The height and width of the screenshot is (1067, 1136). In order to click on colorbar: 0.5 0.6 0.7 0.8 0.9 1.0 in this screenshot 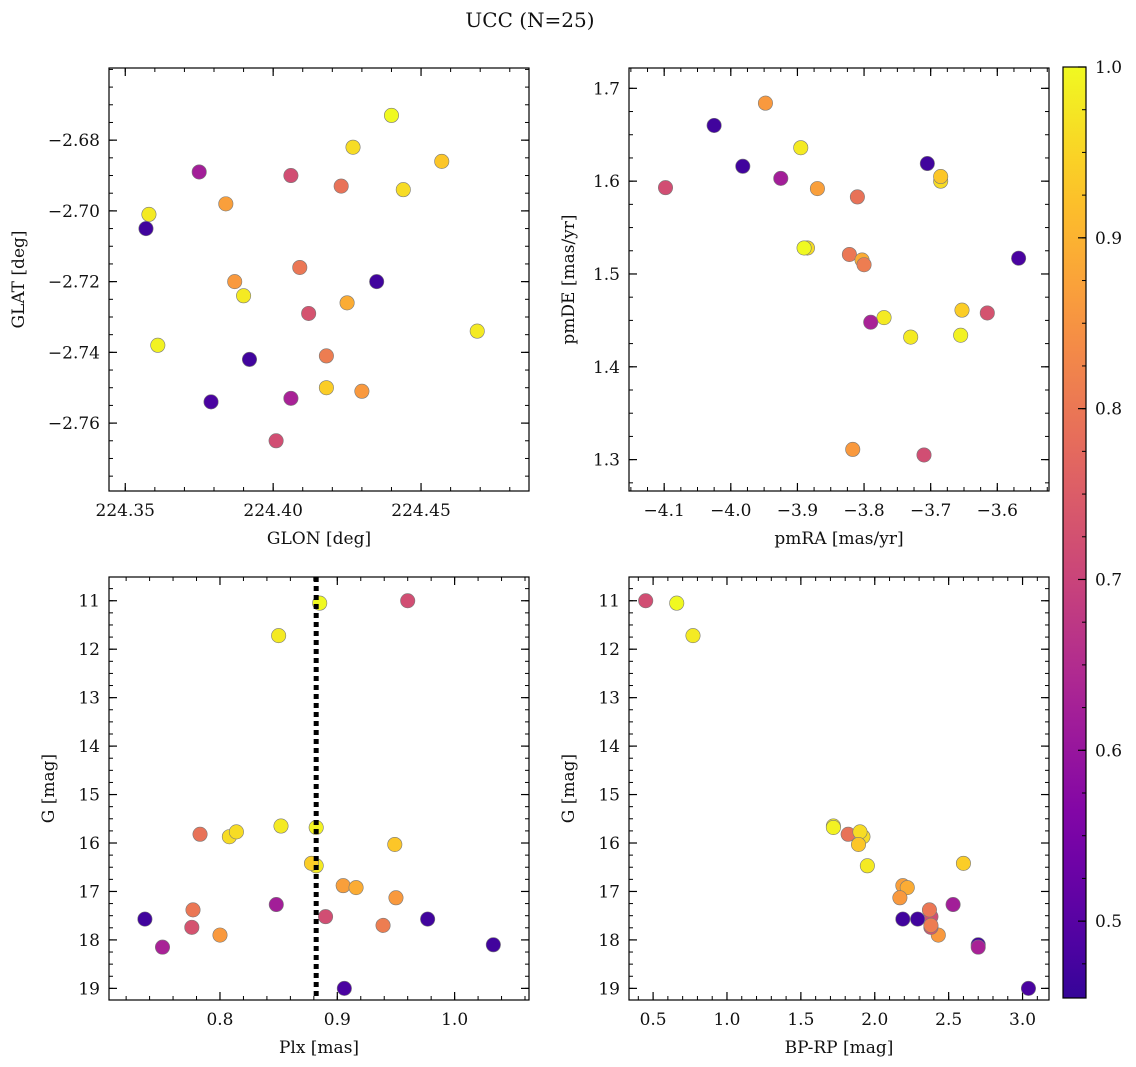, I will do `click(1092, 528)`.